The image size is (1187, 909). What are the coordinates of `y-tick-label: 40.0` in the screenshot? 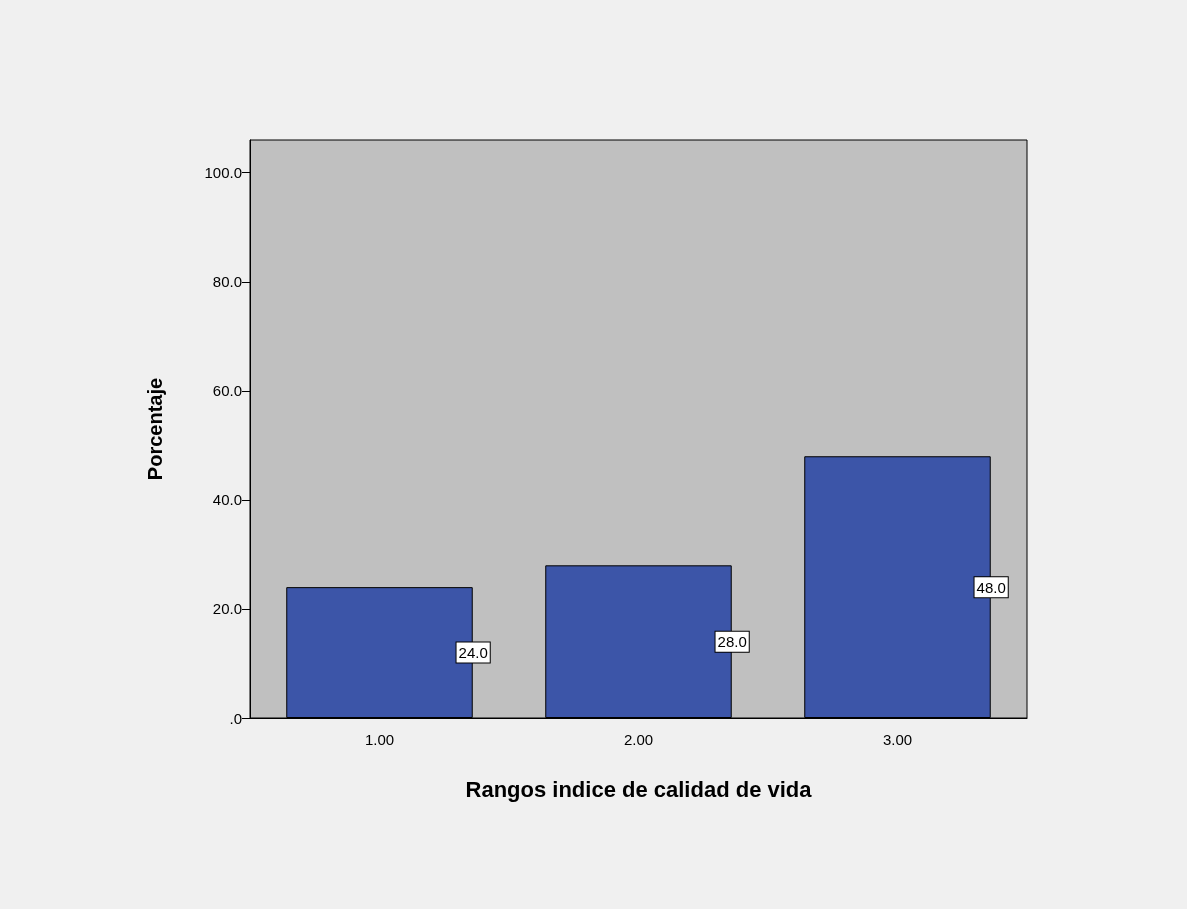 It's located at (227, 500).